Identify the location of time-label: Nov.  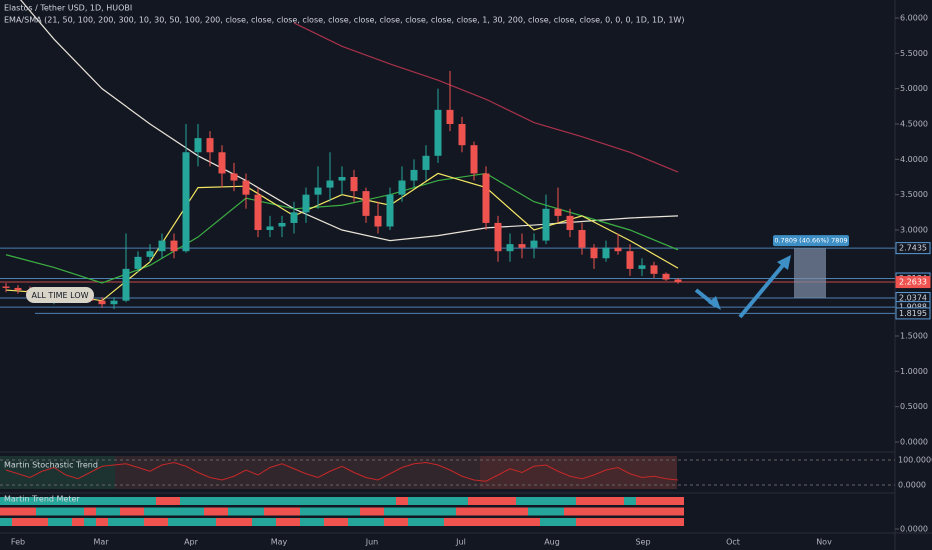
(824, 542).